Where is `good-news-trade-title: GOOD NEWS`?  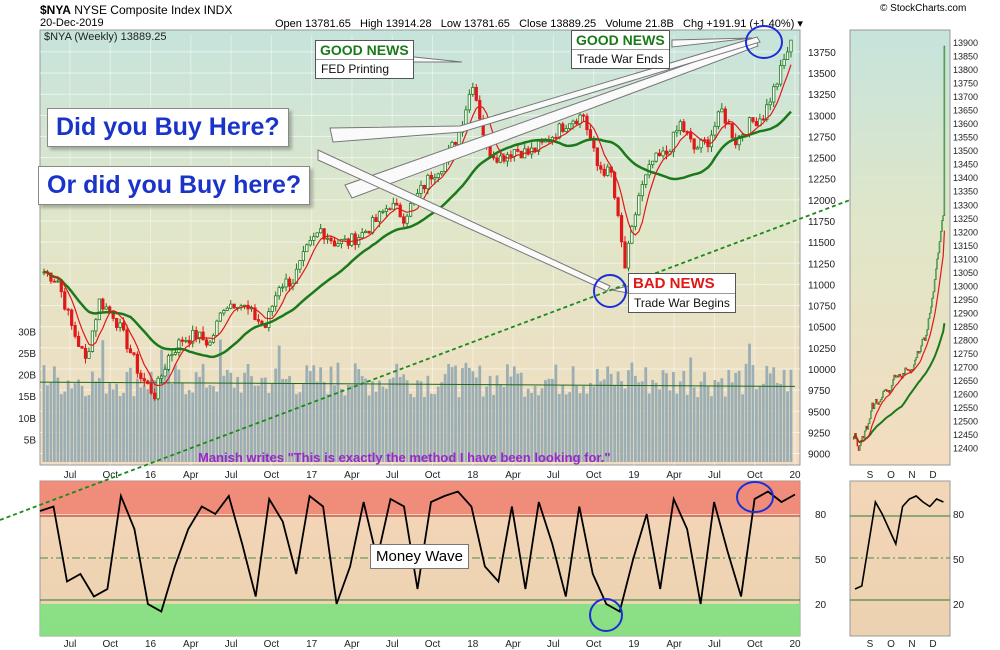 good-news-trade-title: GOOD NEWS is located at coordinates (620, 40).